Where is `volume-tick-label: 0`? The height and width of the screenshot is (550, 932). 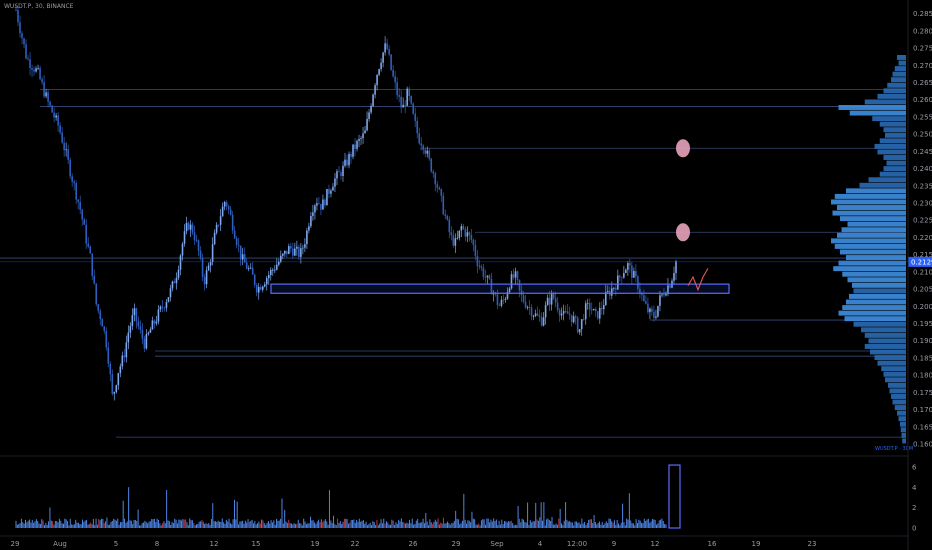
volume-tick-label: 0 is located at coordinates (914, 529).